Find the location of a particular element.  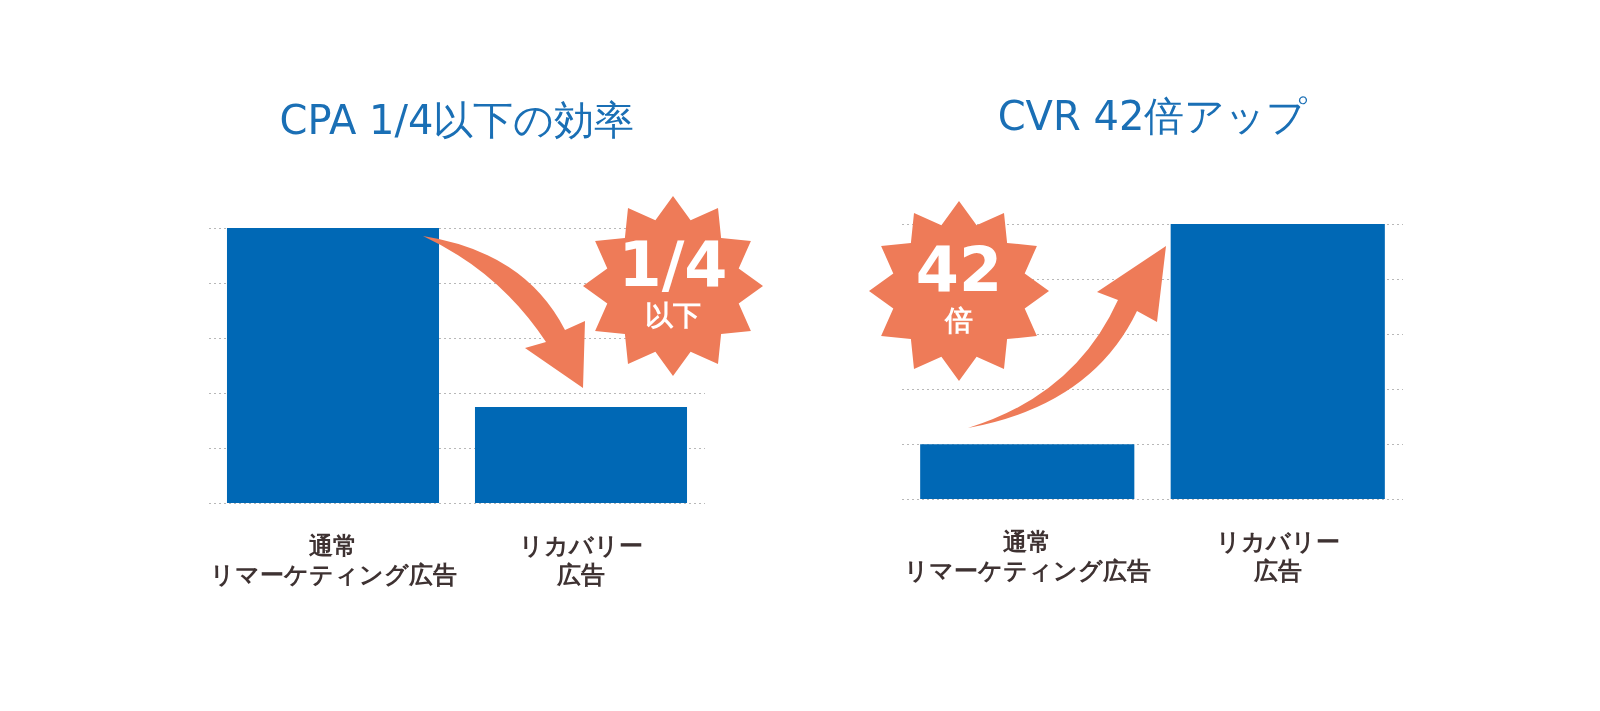

chart-title: CPA 1/4以下の効率 is located at coordinates (457, 120).